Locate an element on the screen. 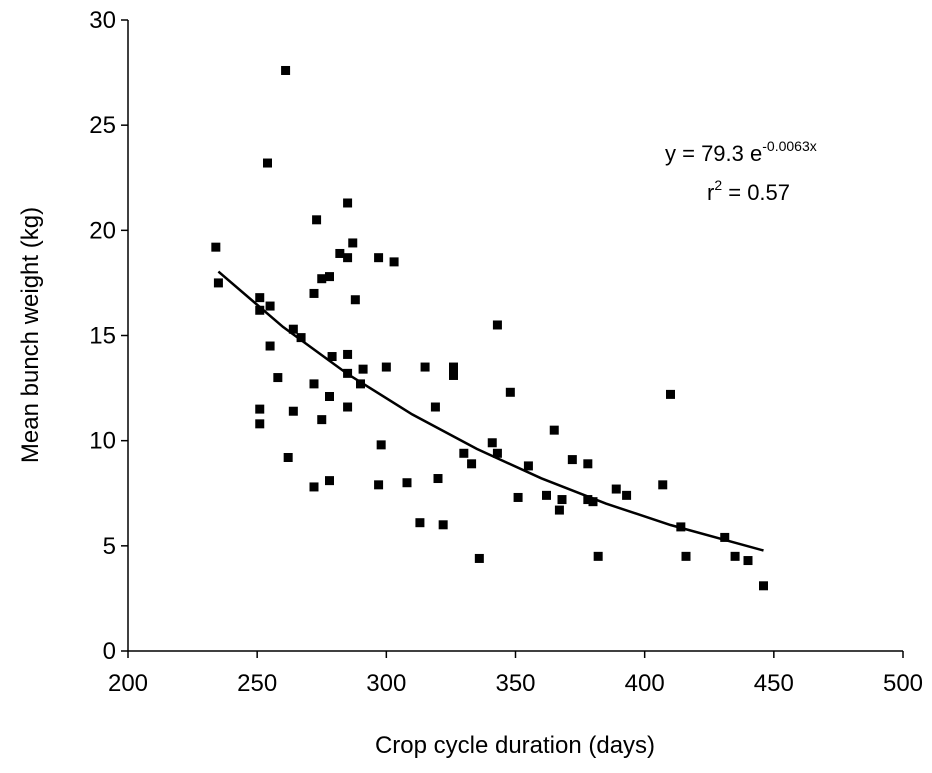  x-tick-label: 400 is located at coordinates (645, 683).